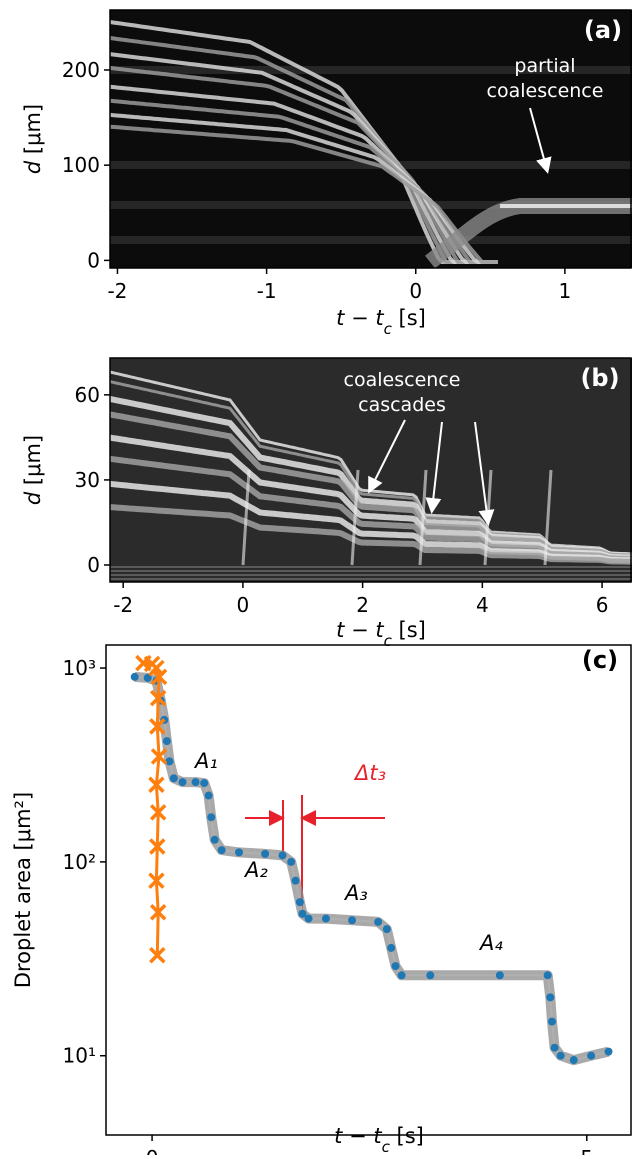 Image resolution: width=632 pixels, height=1159 pixels. I want to click on y-tick-label: 10², so click(79, 862).